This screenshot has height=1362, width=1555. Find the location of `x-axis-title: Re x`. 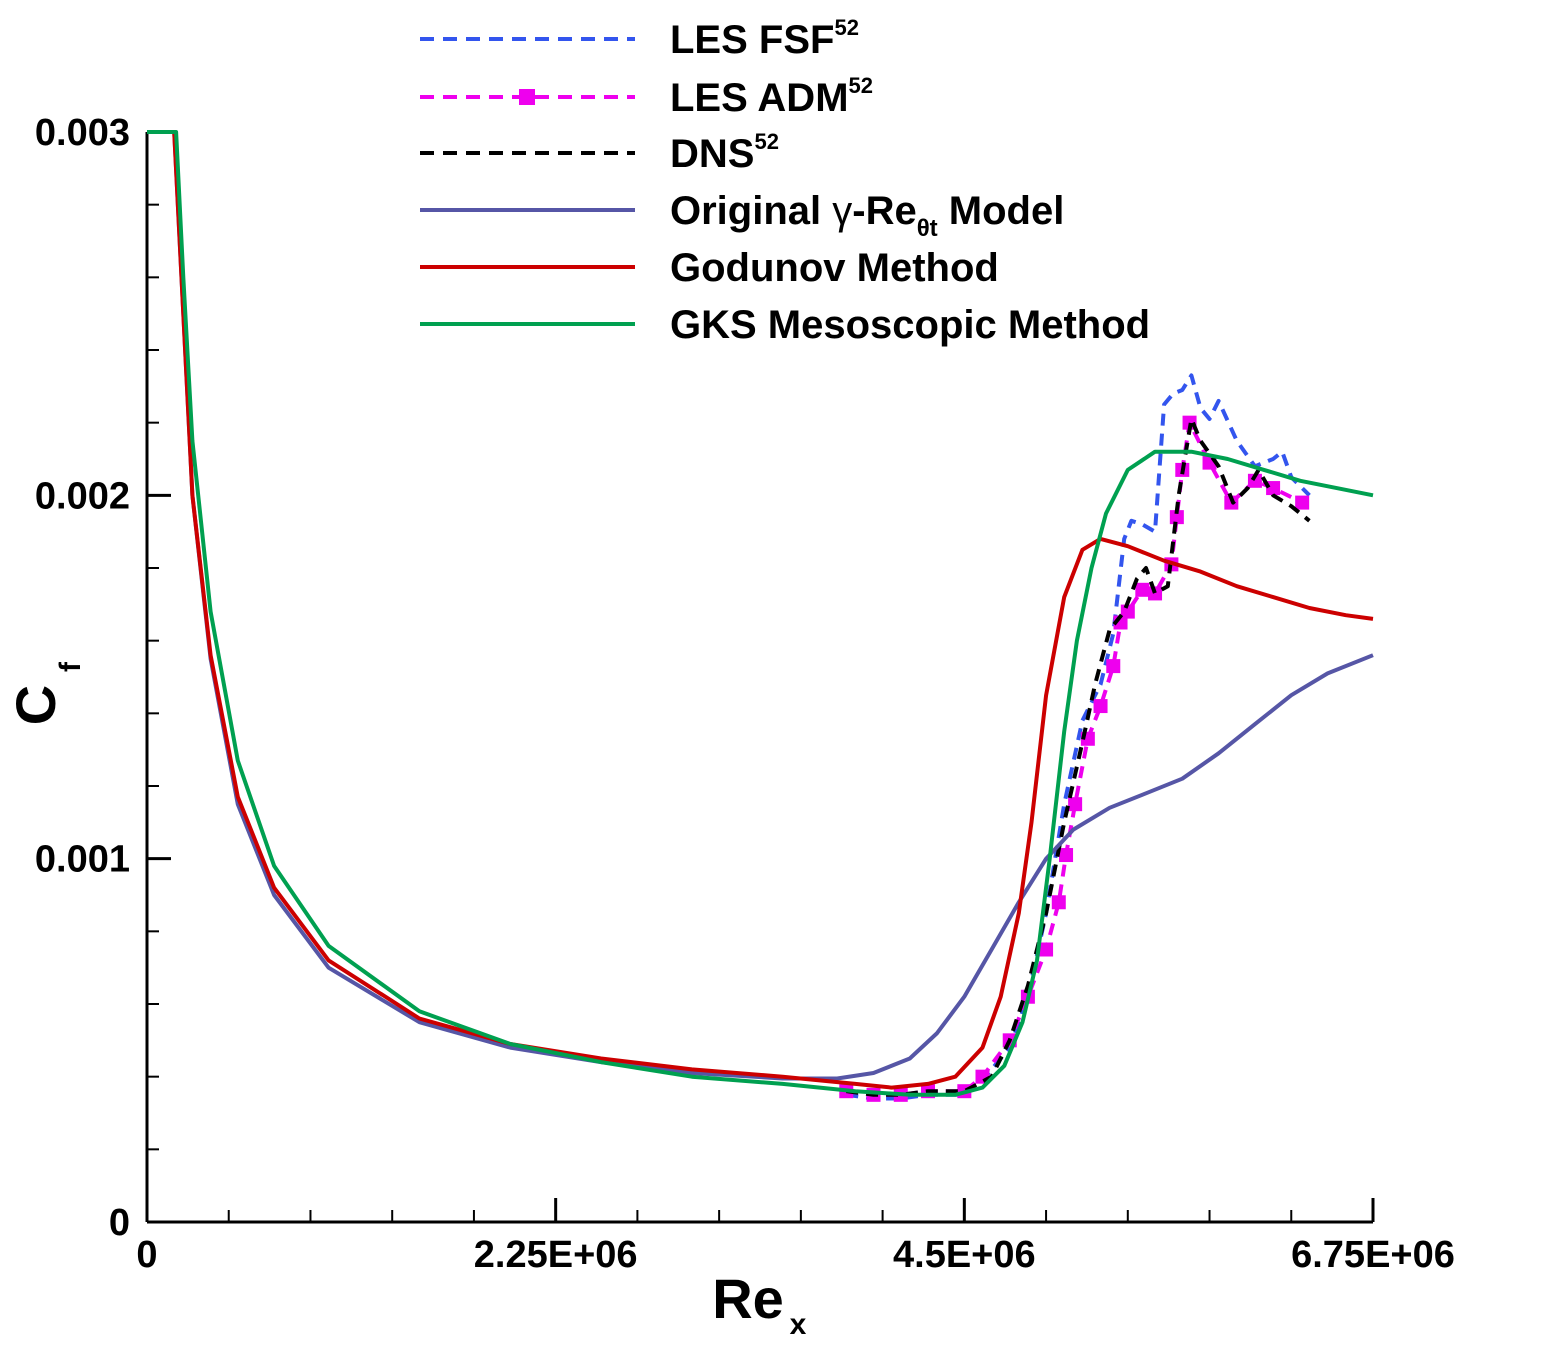

x-axis-title: Re x is located at coordinates (759, 1304).